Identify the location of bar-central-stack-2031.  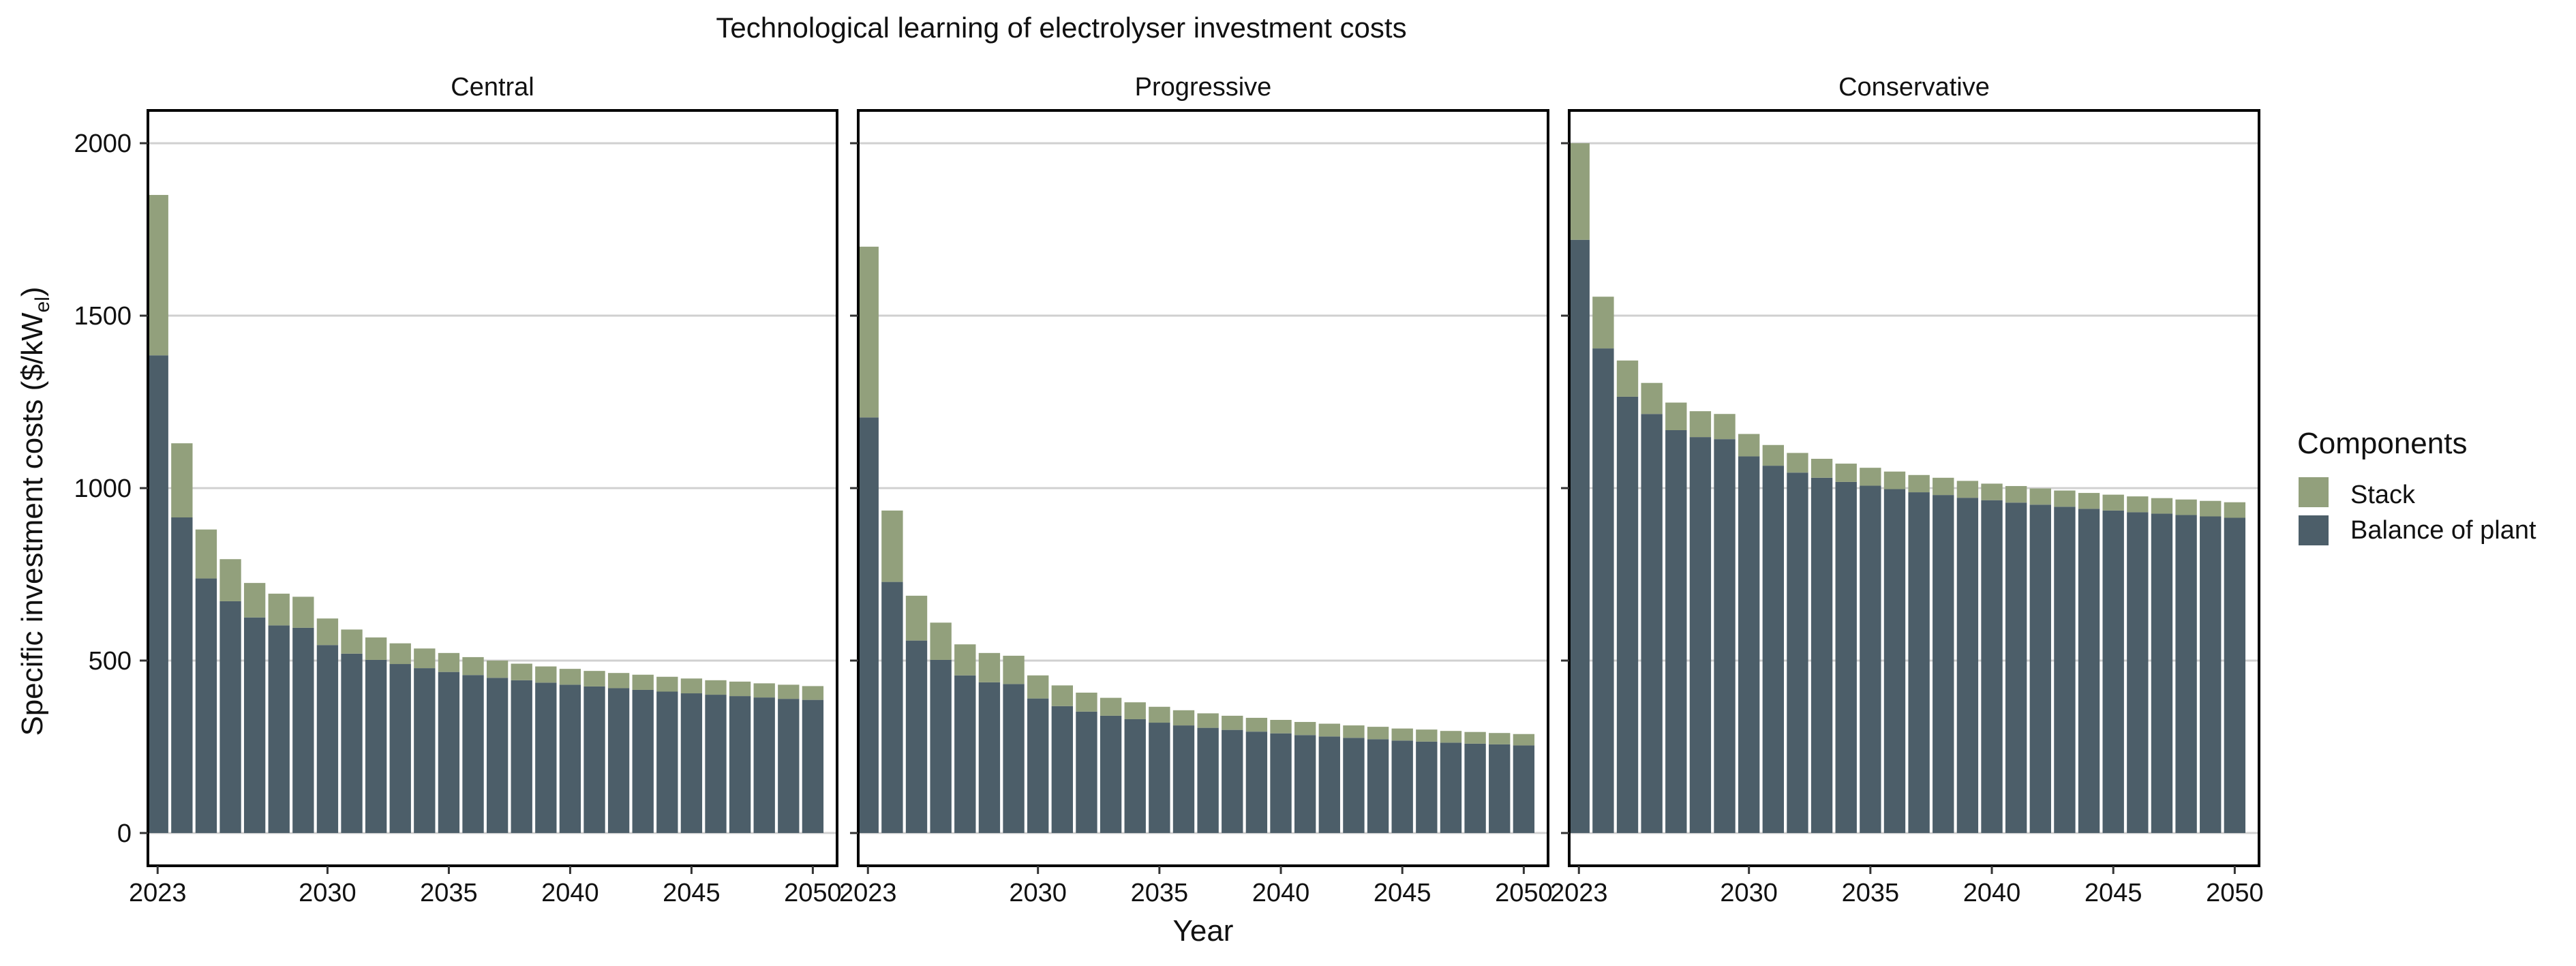
(352, 641).